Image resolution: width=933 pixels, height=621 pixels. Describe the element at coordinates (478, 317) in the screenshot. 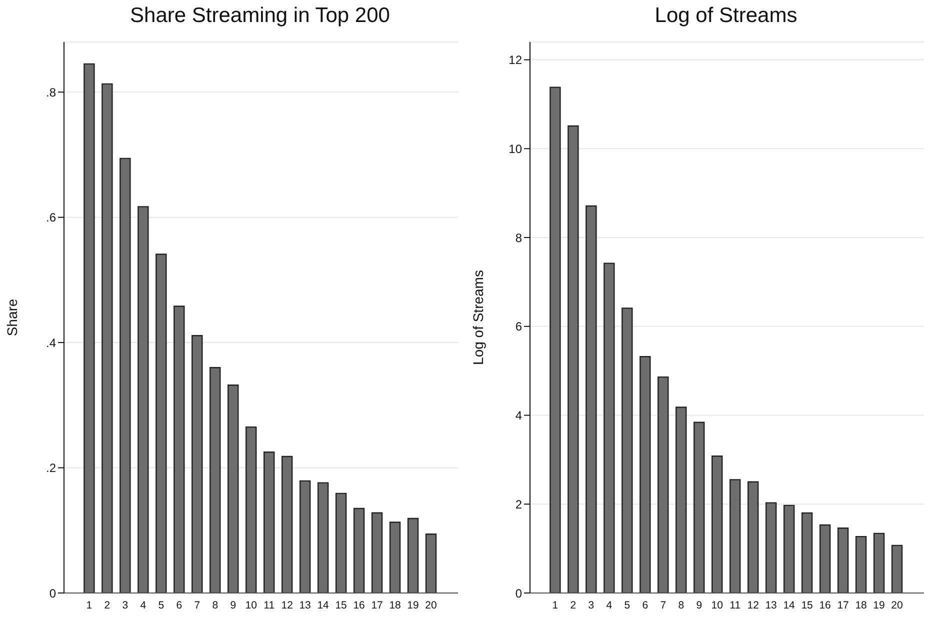

I see `y-axis-title: Log of Streams` at that location.